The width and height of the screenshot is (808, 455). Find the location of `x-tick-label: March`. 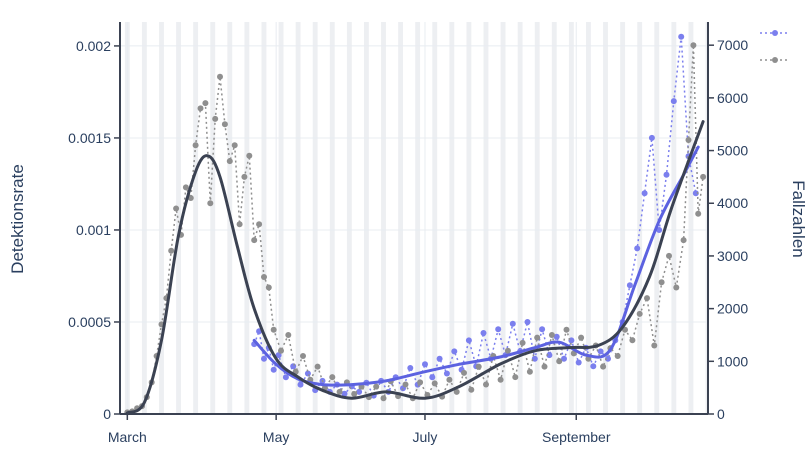

x-tick-label: March is located at coordinates (127, 437).